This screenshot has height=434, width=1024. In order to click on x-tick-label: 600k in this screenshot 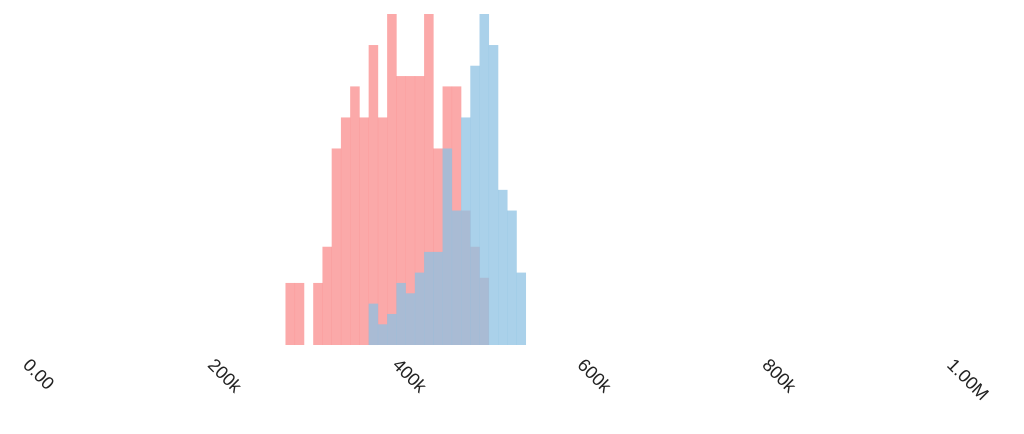, I will do `click(595, 376)`.